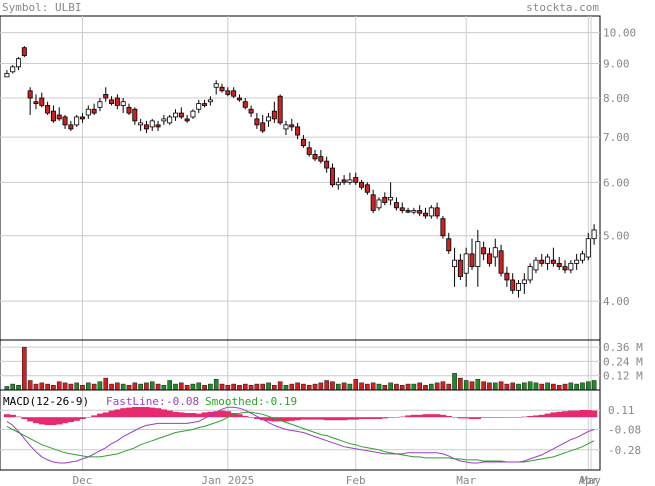 Image resolution: width=655 pixels, height=486 pixels. I want to click on volume-panel: 0.36 M0.24 M 0.12 M, so click(321, 365).